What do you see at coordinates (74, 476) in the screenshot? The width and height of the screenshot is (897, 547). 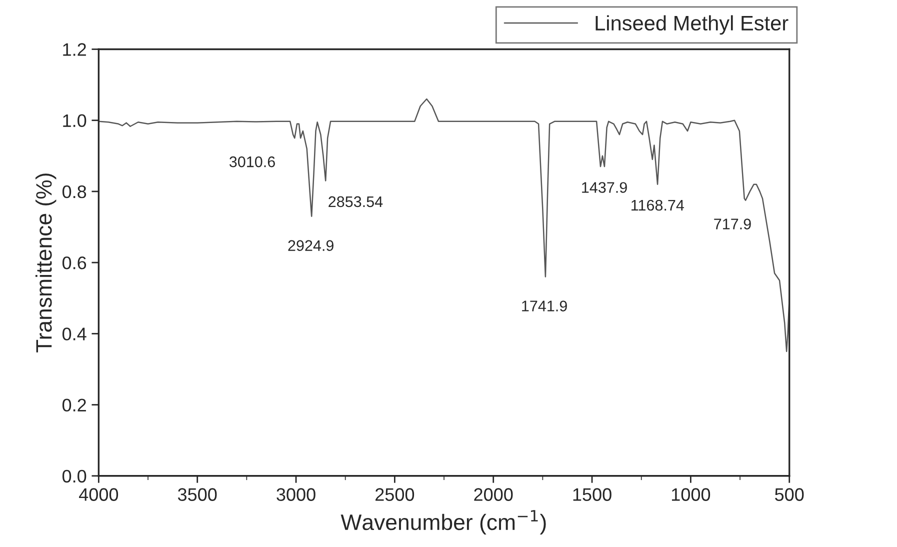 I see `y-tick-label: 0.0` at bounding box center [74, 476].